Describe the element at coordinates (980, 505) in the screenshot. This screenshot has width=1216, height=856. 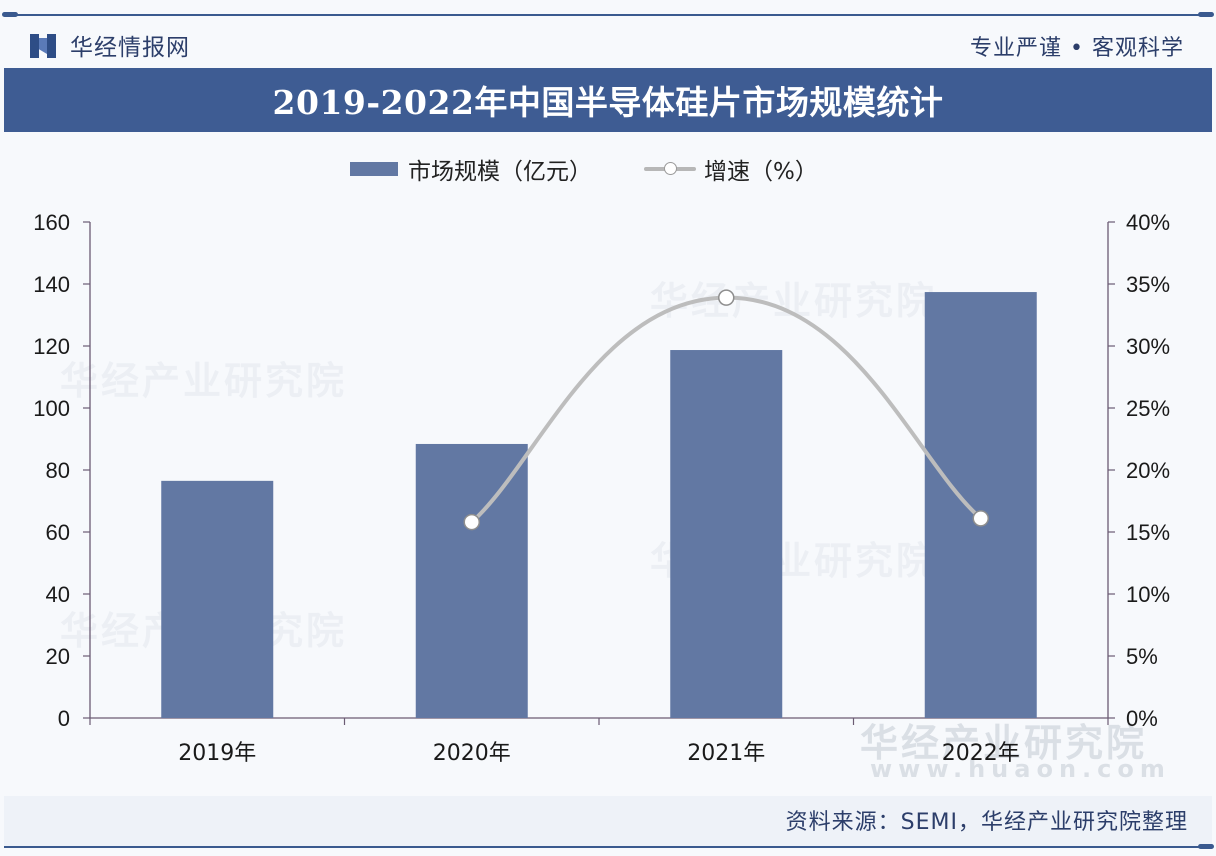
I see `bar-2022年` at that location.